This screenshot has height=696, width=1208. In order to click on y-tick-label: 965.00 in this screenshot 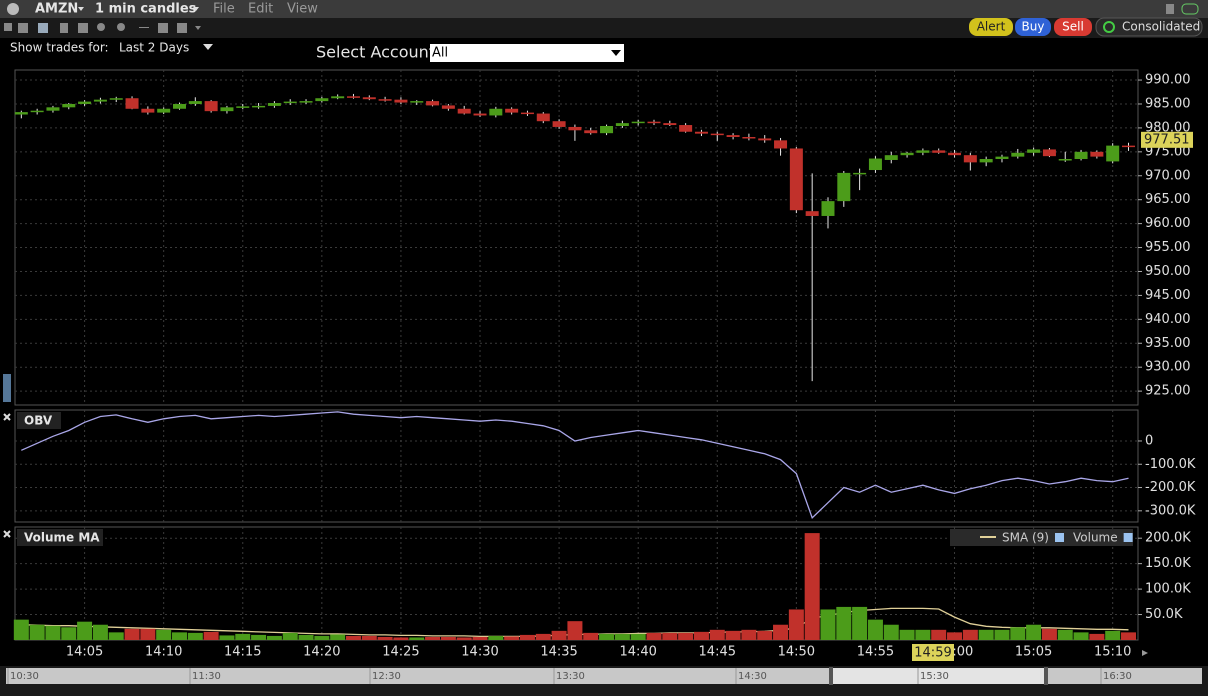, I will do `click(1168, 199)`.